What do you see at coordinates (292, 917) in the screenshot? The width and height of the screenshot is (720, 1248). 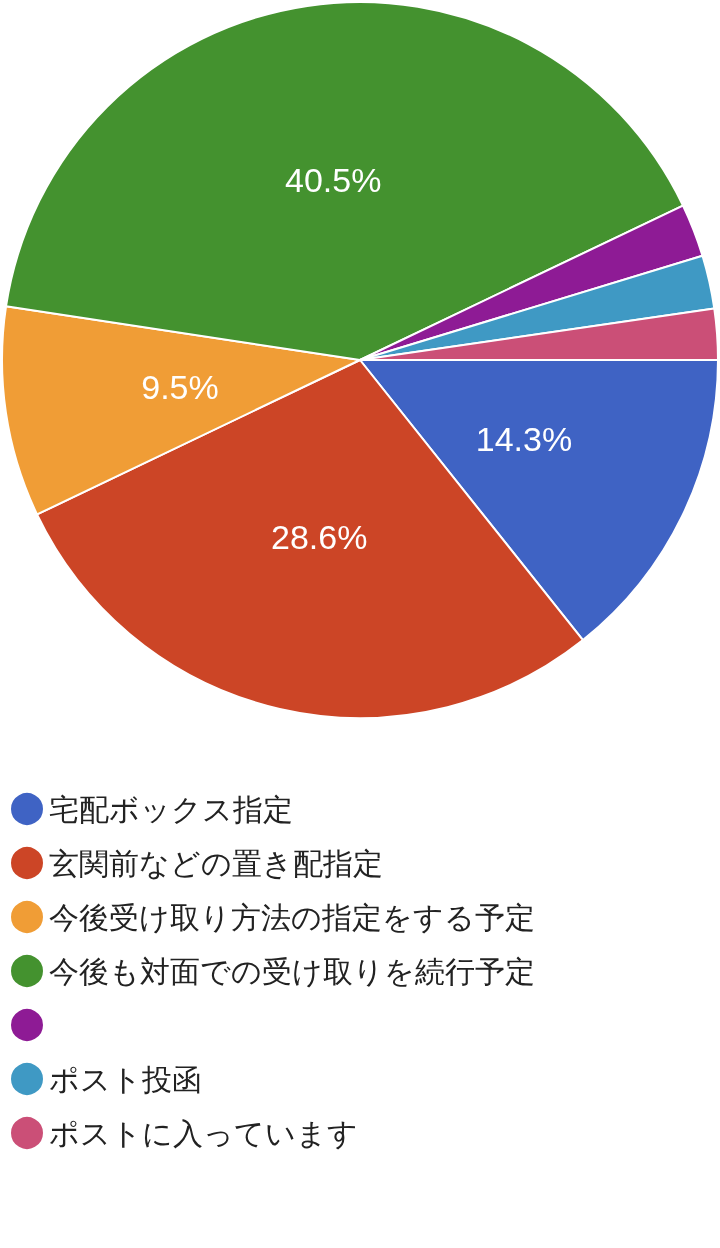 I see `legend-label: 今後受け取り方法の指定をする予定` at bounding box center [292, 917].